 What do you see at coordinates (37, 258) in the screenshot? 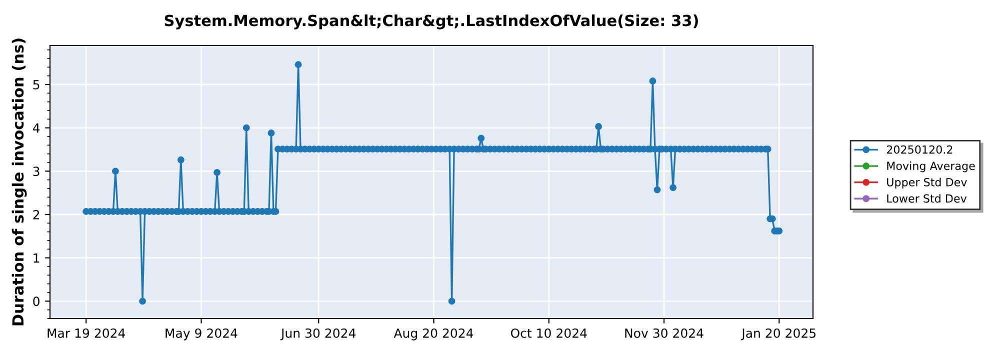
I see `y-tick-label: 1` at bounding box center [37, 258].